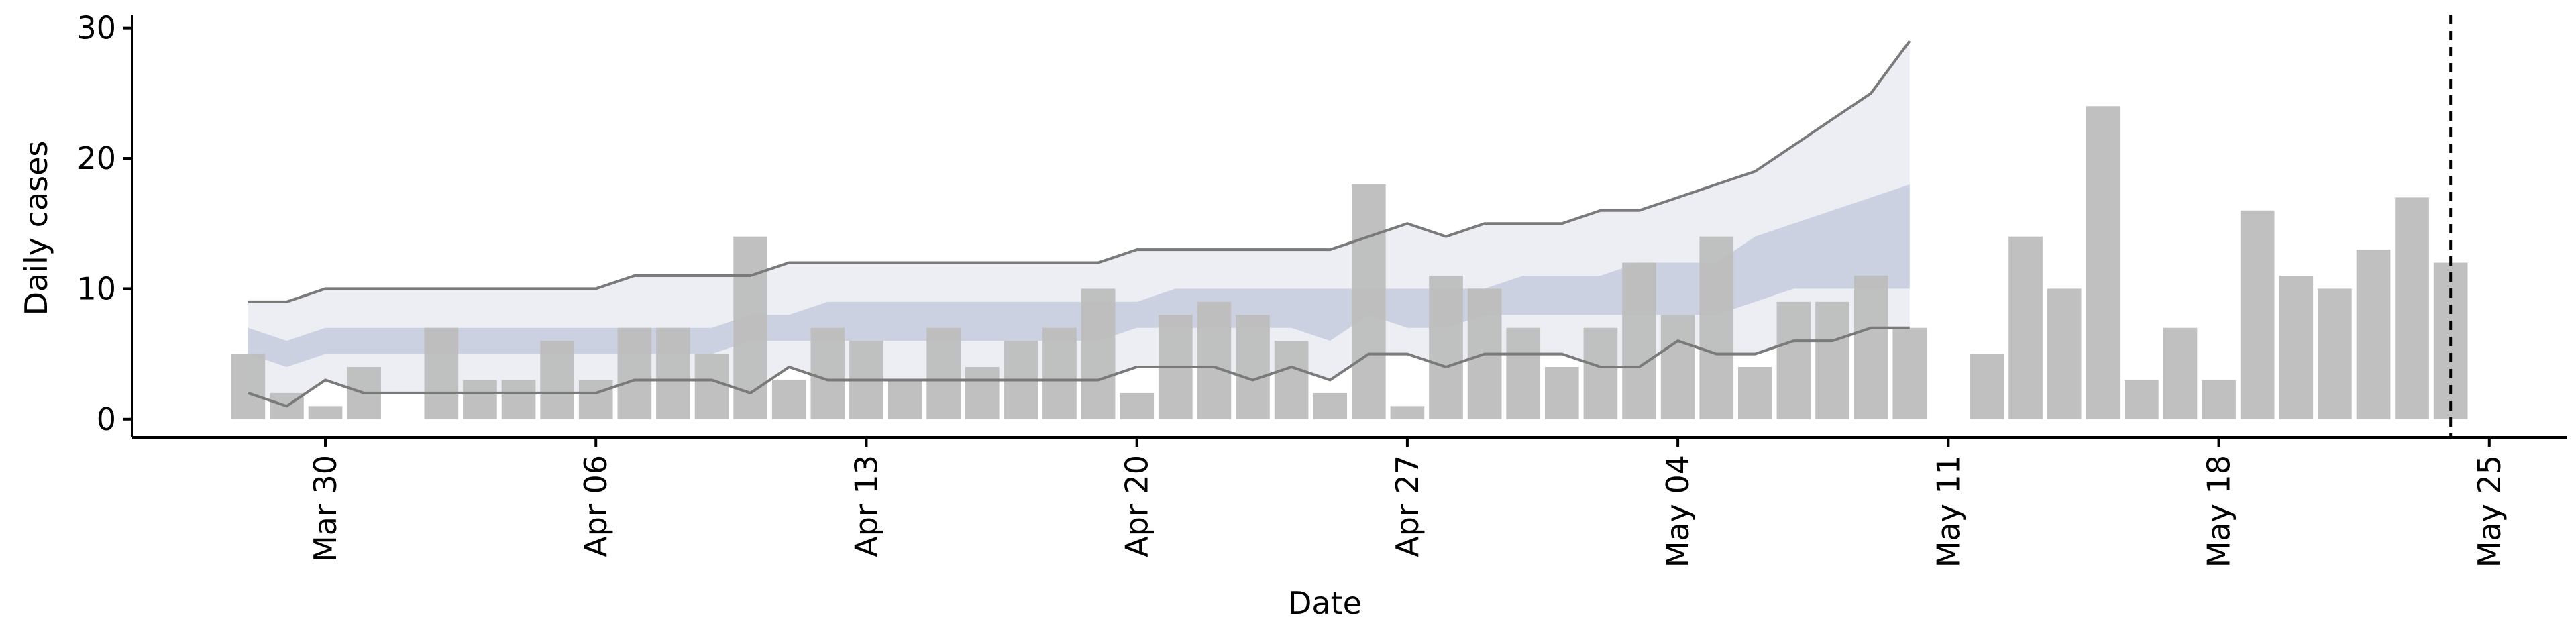  What do you see at coordinates (2489, 511) in the screenshot?
I see `x-tick-label: May 25` at bounding box center [2489, 511].